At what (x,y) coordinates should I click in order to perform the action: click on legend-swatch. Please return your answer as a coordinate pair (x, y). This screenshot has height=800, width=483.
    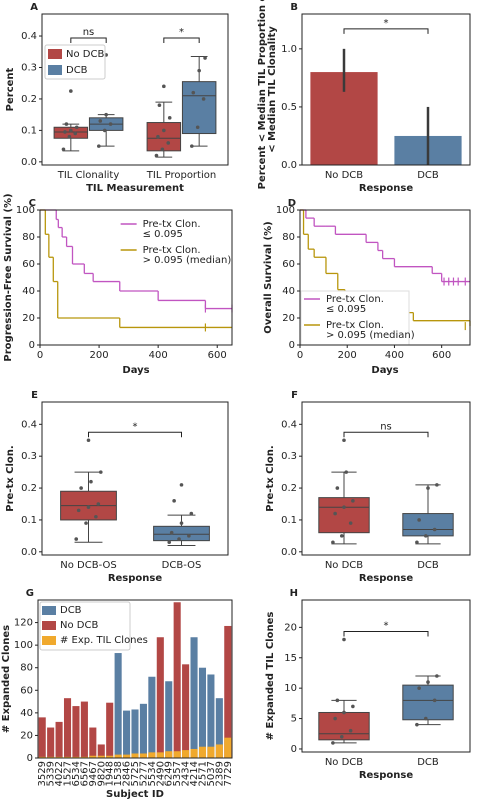
    Looking at the image, I should click on (55, 54).